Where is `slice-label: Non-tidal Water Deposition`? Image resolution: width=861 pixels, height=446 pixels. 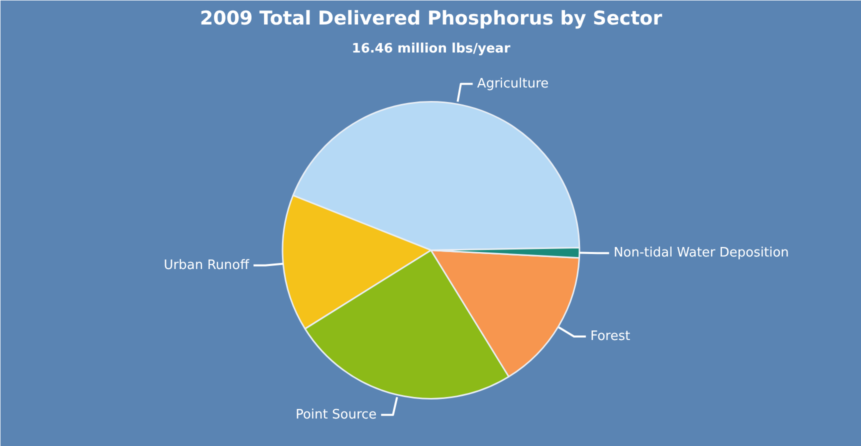 slice-label: Non-tidal Water Deposition is located at coordinates (701, 253).